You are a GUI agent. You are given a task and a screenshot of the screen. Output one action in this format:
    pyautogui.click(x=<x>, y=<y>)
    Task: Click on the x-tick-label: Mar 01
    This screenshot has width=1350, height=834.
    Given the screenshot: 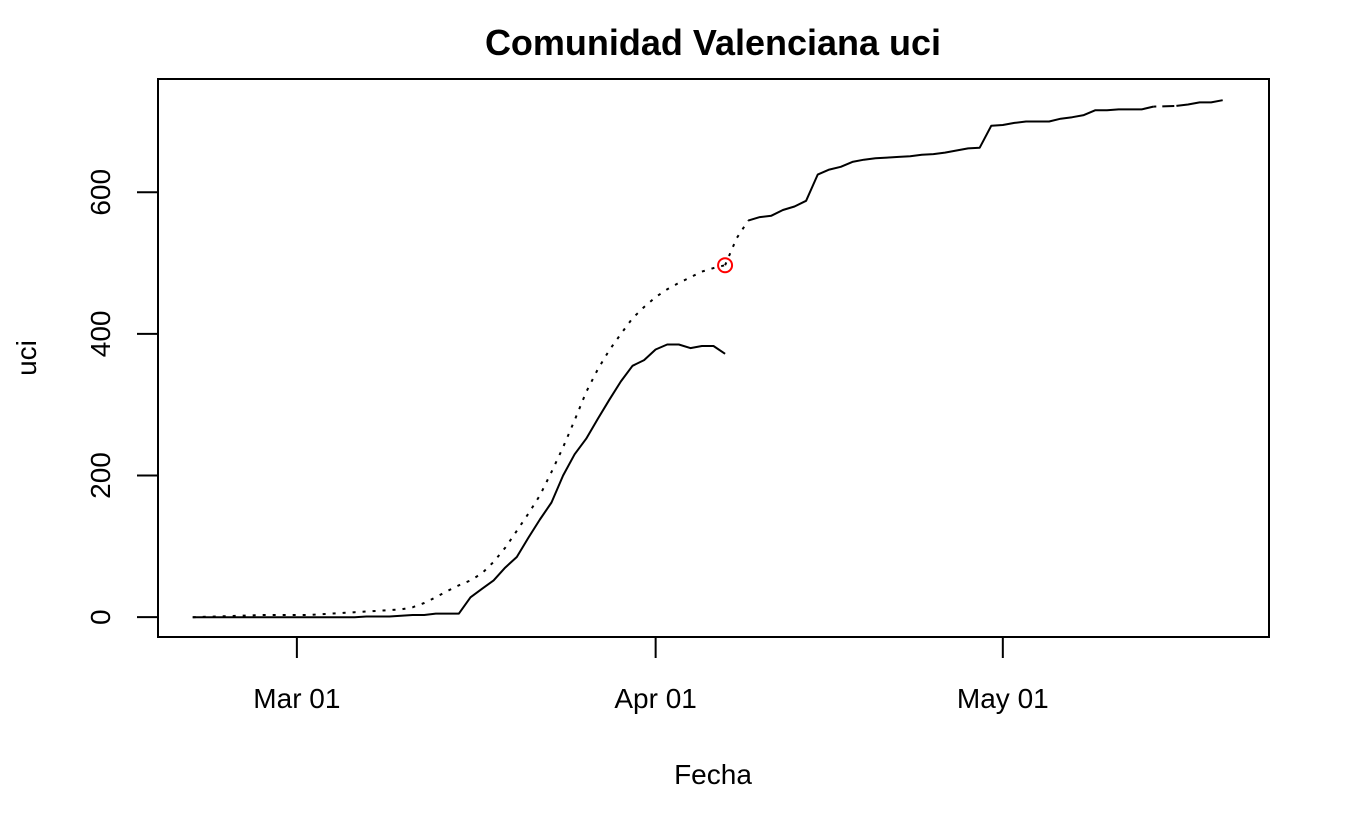 What is the action you would take?
    pyautogui.click(x=296, y=698)
    